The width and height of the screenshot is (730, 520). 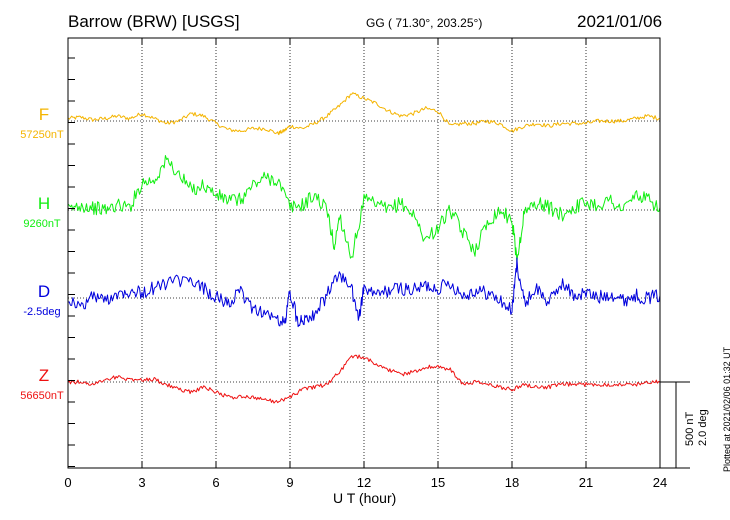 What do you see at coordinates (44, 291) in the screenshot?
I see `series-name-D: D` at bounding box center [44, 291].